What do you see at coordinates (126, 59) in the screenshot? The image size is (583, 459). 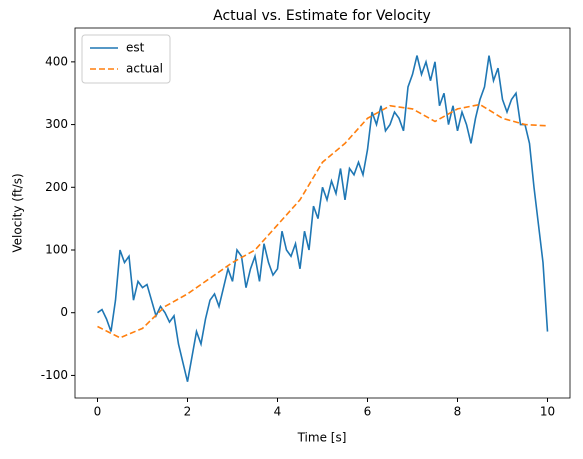 I see `legend-box` at bounding box center [126, 59].